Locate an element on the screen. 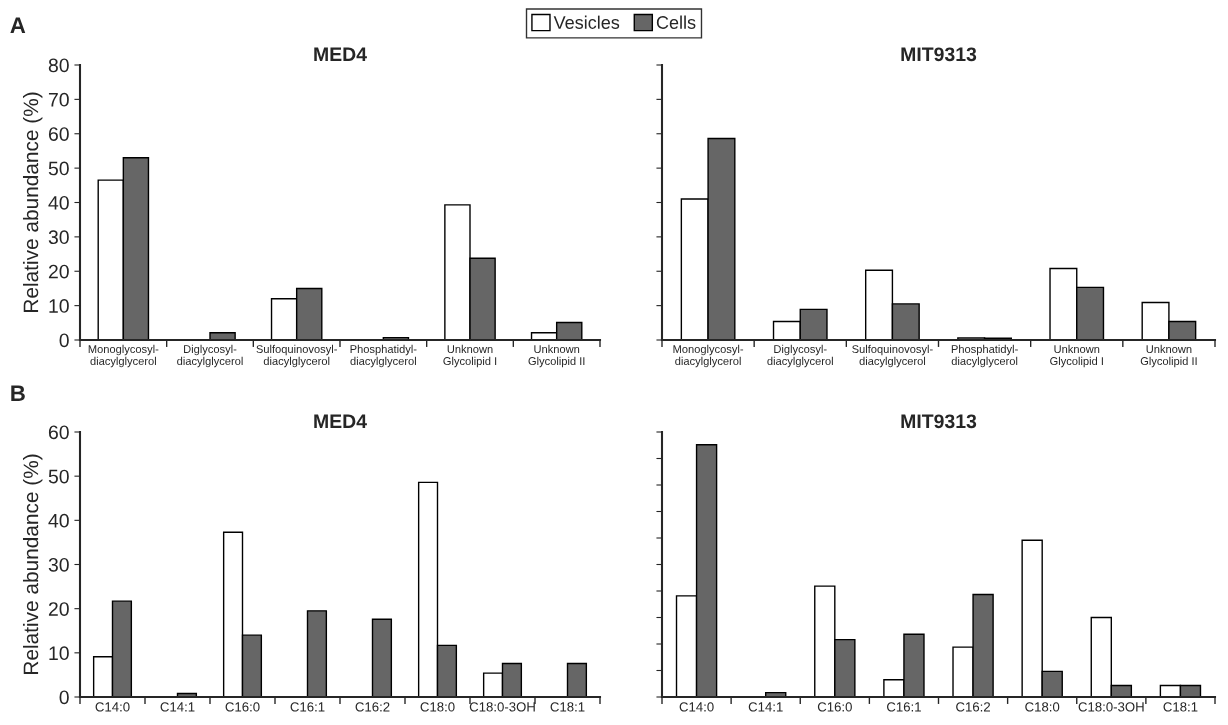  legend-label: Vesicles is located at coordinates (586, 22).